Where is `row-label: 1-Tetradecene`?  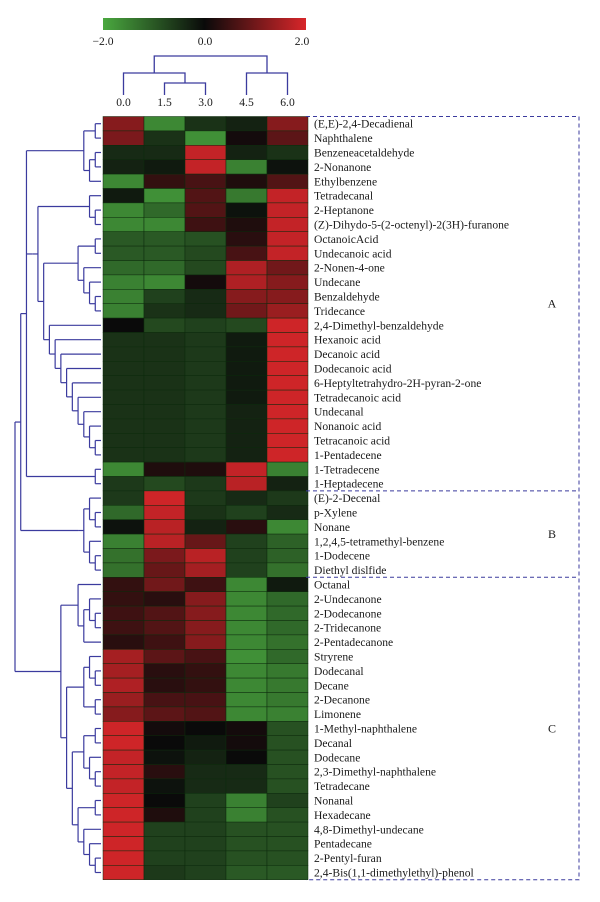 row-label: 1-Tetradecene is located at coordinates (346, 469).